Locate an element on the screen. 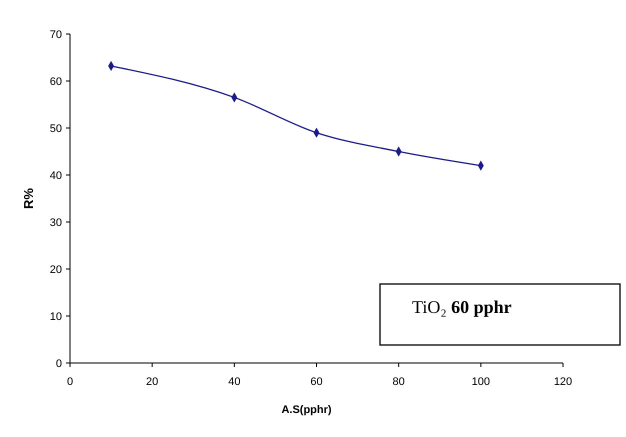 The width and height of the screenshot is (626, 437). y-tick-label: 10 is located at coordinates (56, 316).